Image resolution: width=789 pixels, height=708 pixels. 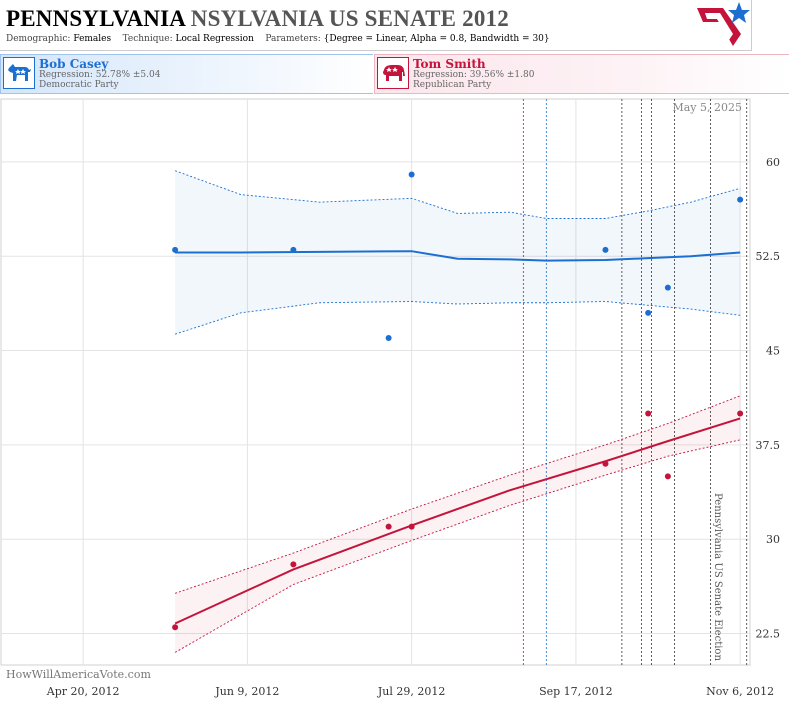 What do you see at coordinates (576, 691) in the screenshot?
I see `x-tick-label: Sep 17, 2012` at bounding box center [576, 691].